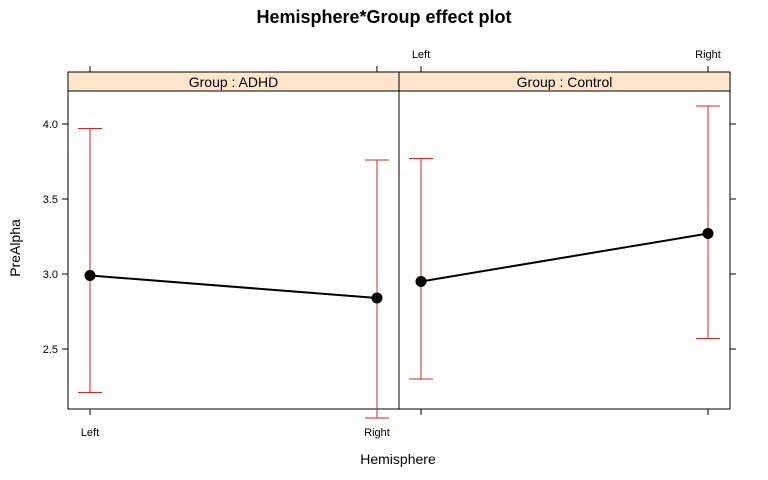  What do you see at coordinates (15, 248) in the screenshot?
I see `y-axis-label: PreAlpha` at bounding box center [15, 248].